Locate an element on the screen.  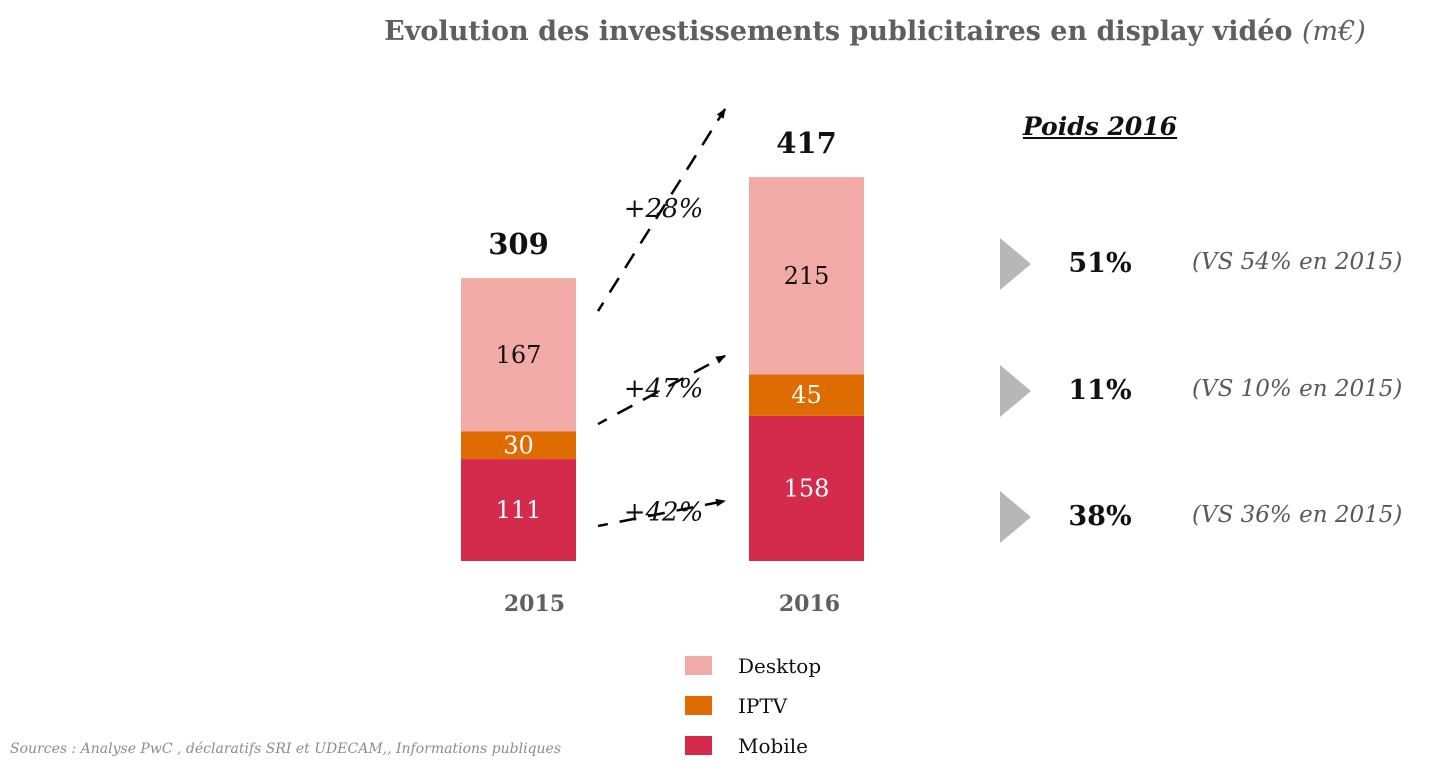
bar-segment-desktop-2016 is located at coordinates (806, 276).